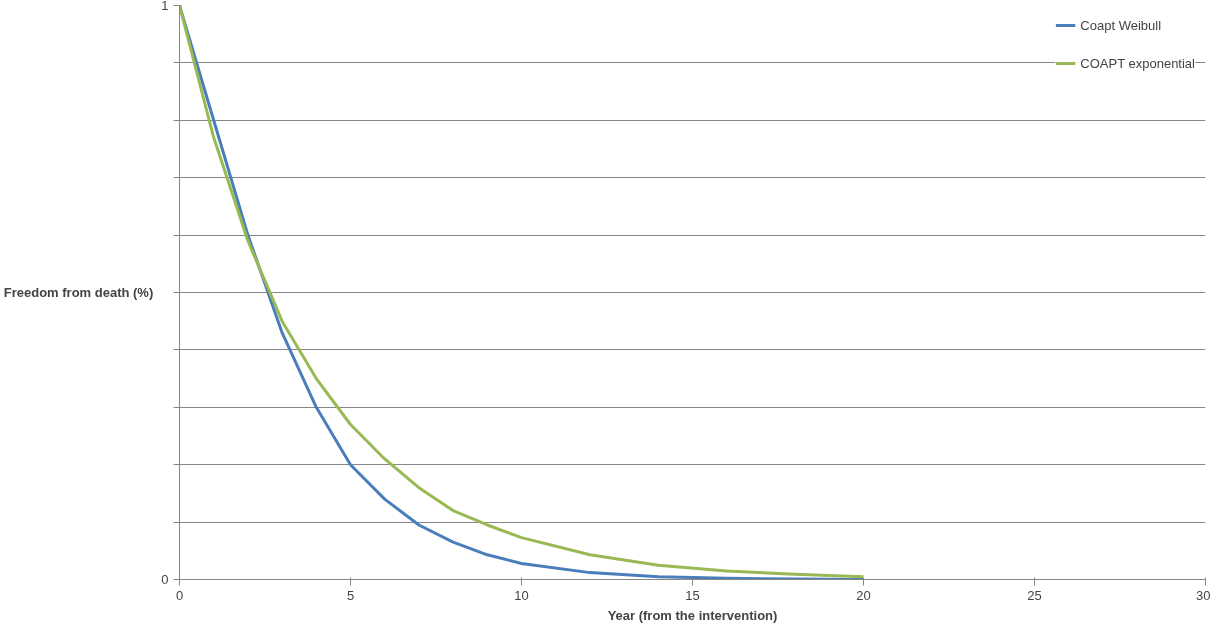 This screenshot has width=1216, height=633. What do you see at coordinates (692, 615) in the screenshot?
I see `x-axis-title: Year (from the intervention)` at bounding box center [692, 615].